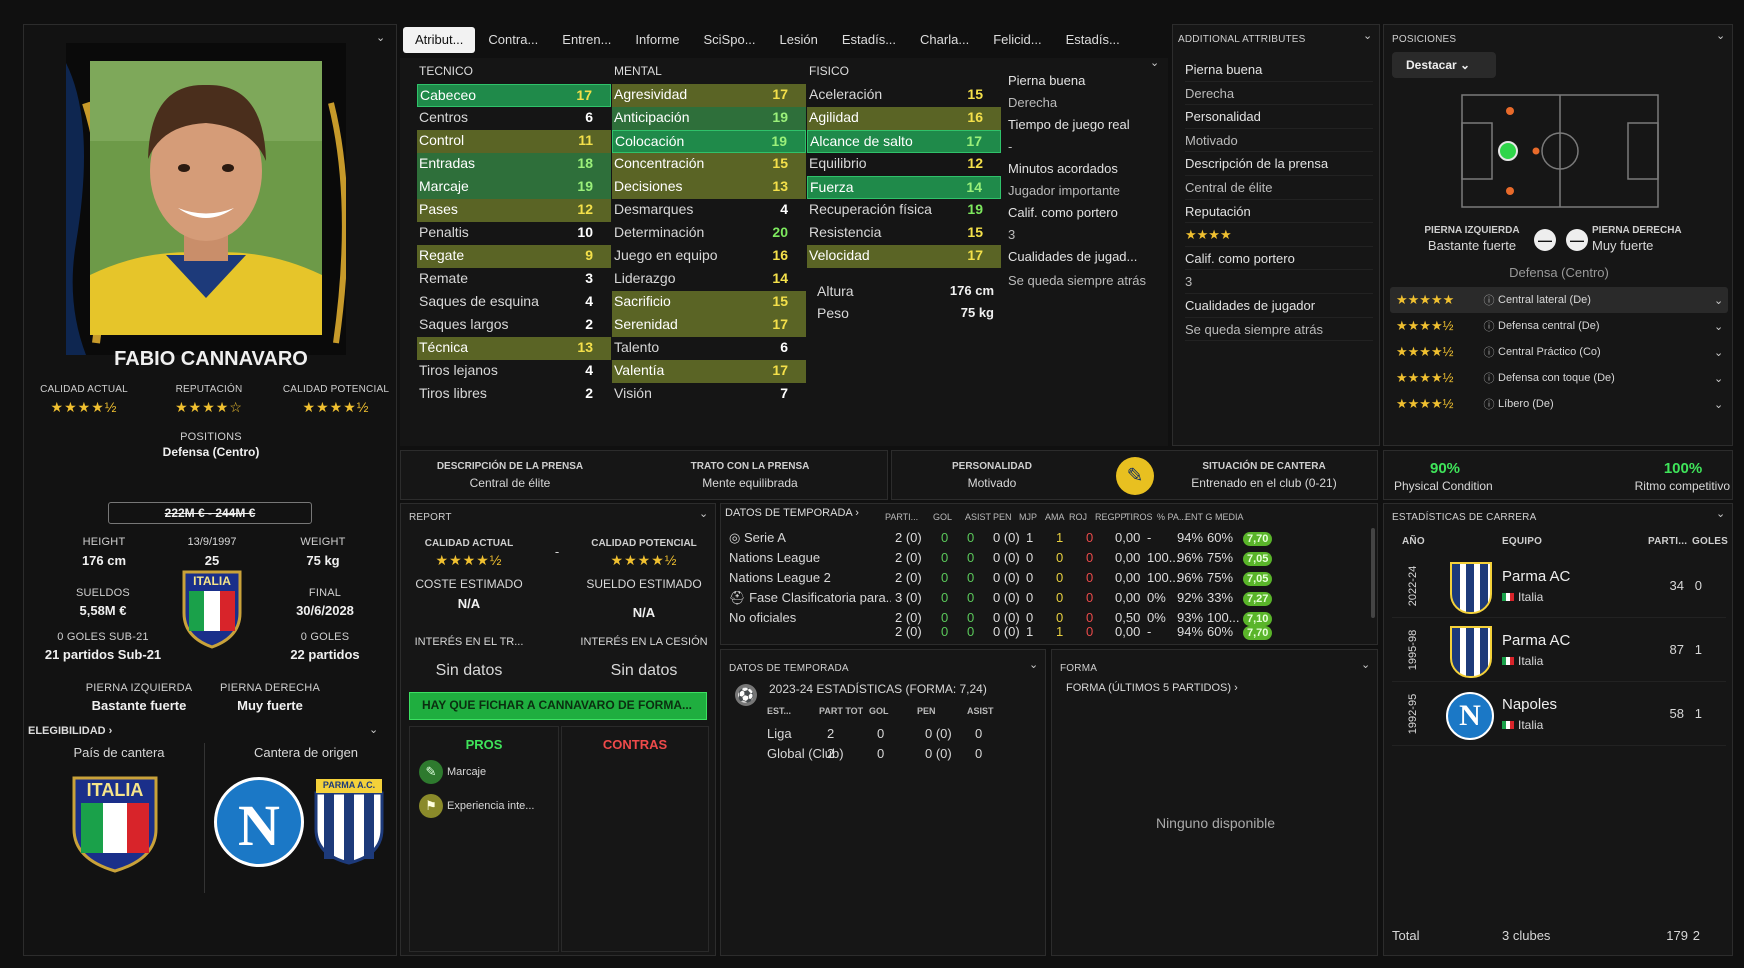 The width and height of the screenshot is (1744, 968). Describe the element at coordinates (1220, 631) in the screenshot. I see `season-cell: 60%` at that location.